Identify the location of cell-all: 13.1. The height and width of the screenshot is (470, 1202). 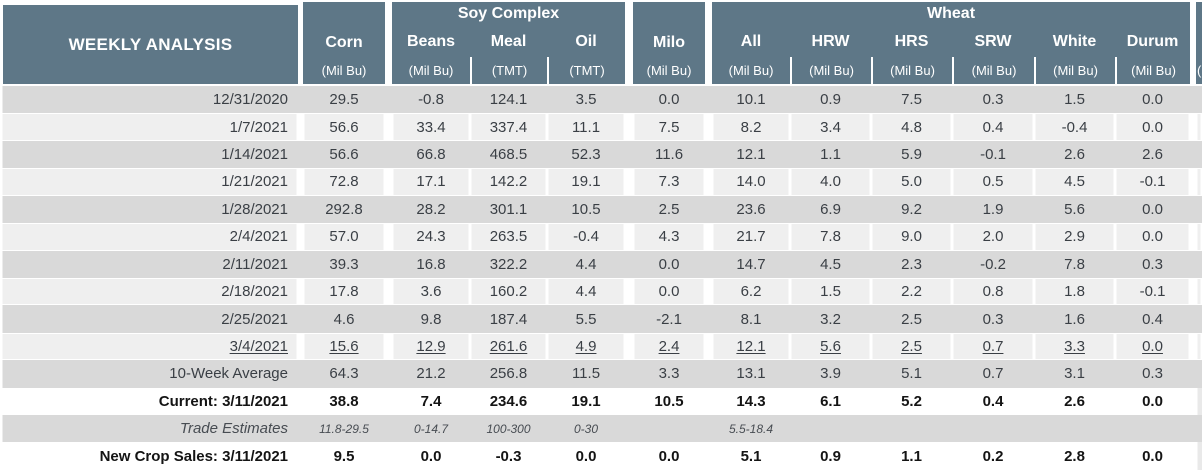
(751, 374).